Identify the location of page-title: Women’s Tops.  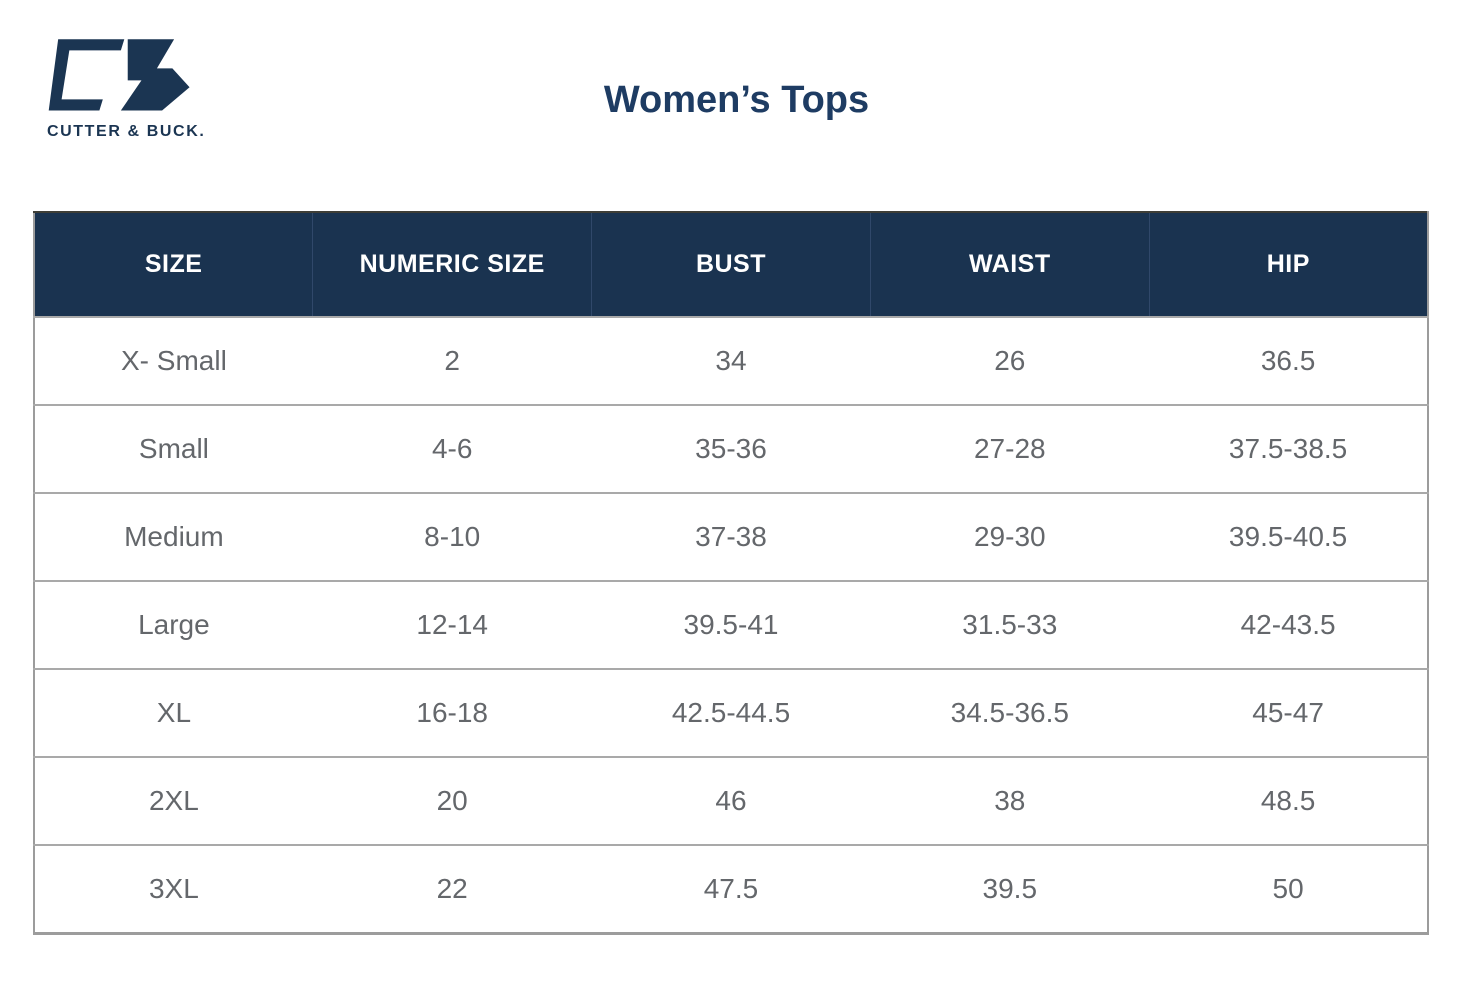
(736, 100).